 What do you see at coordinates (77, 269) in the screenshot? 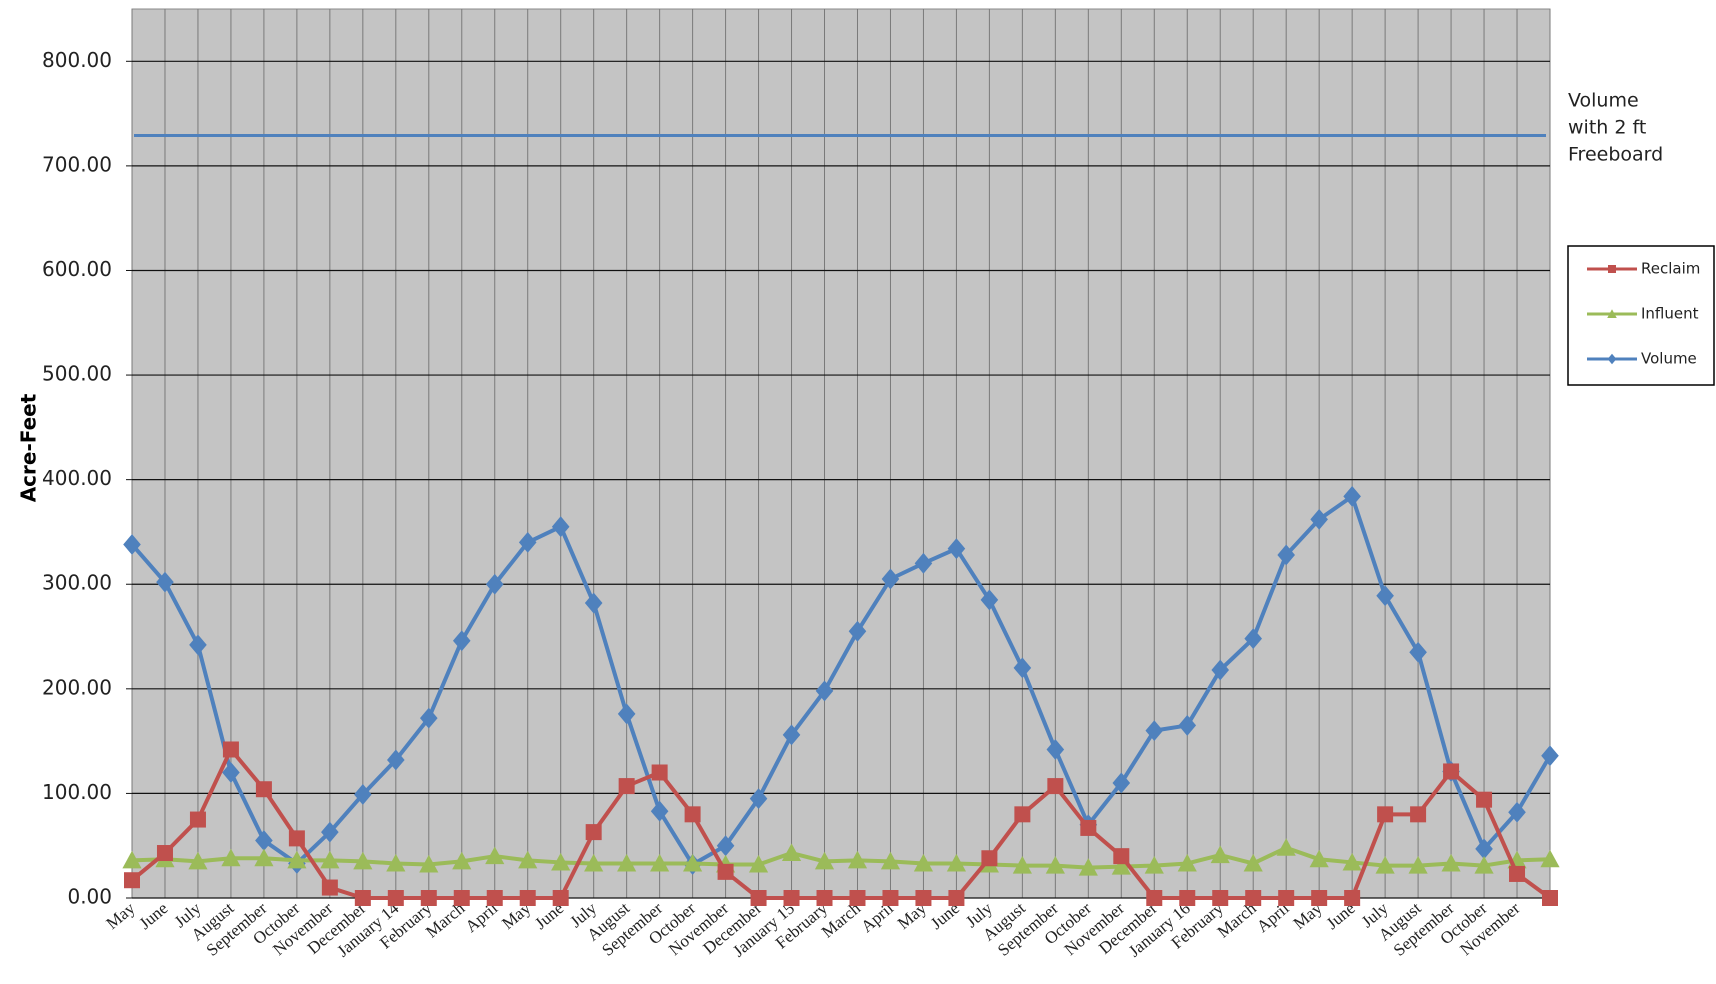
I see `y-tick-label: 600.00` at bounding box center [77, 269].